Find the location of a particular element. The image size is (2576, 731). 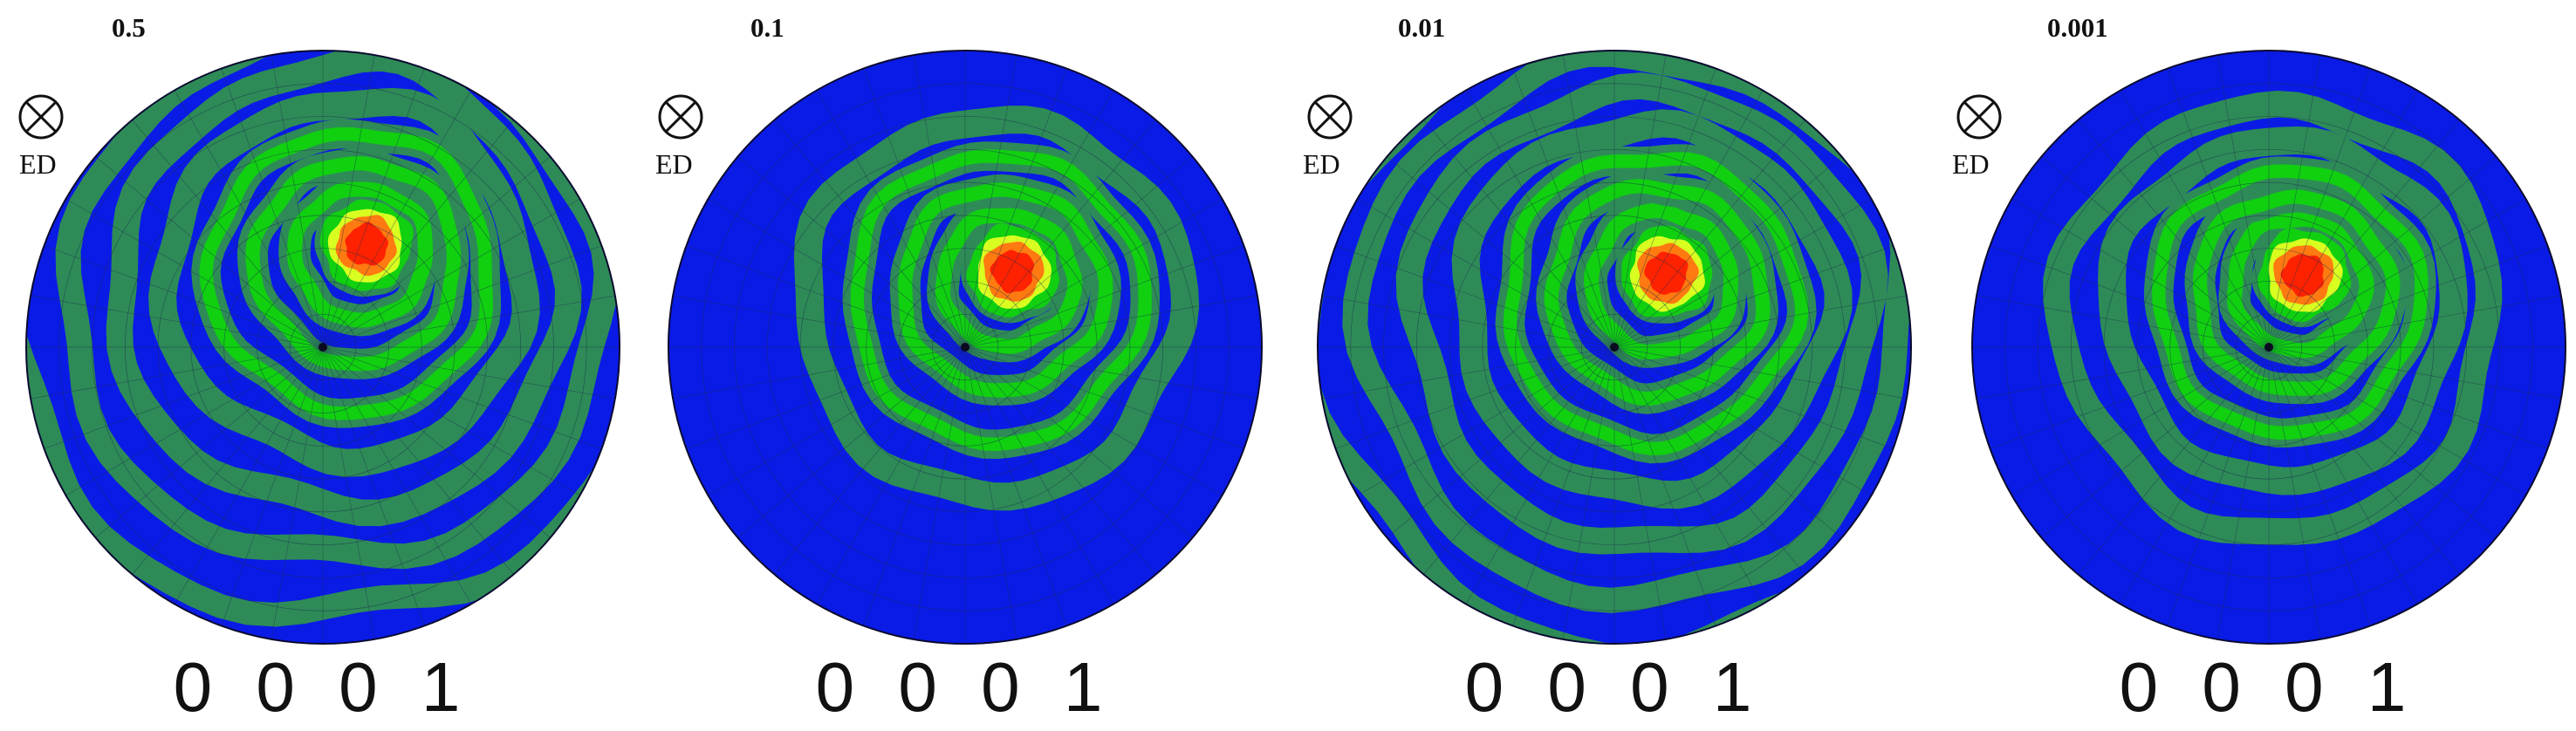

disc-center-marker is located at coordinates (323, 347).